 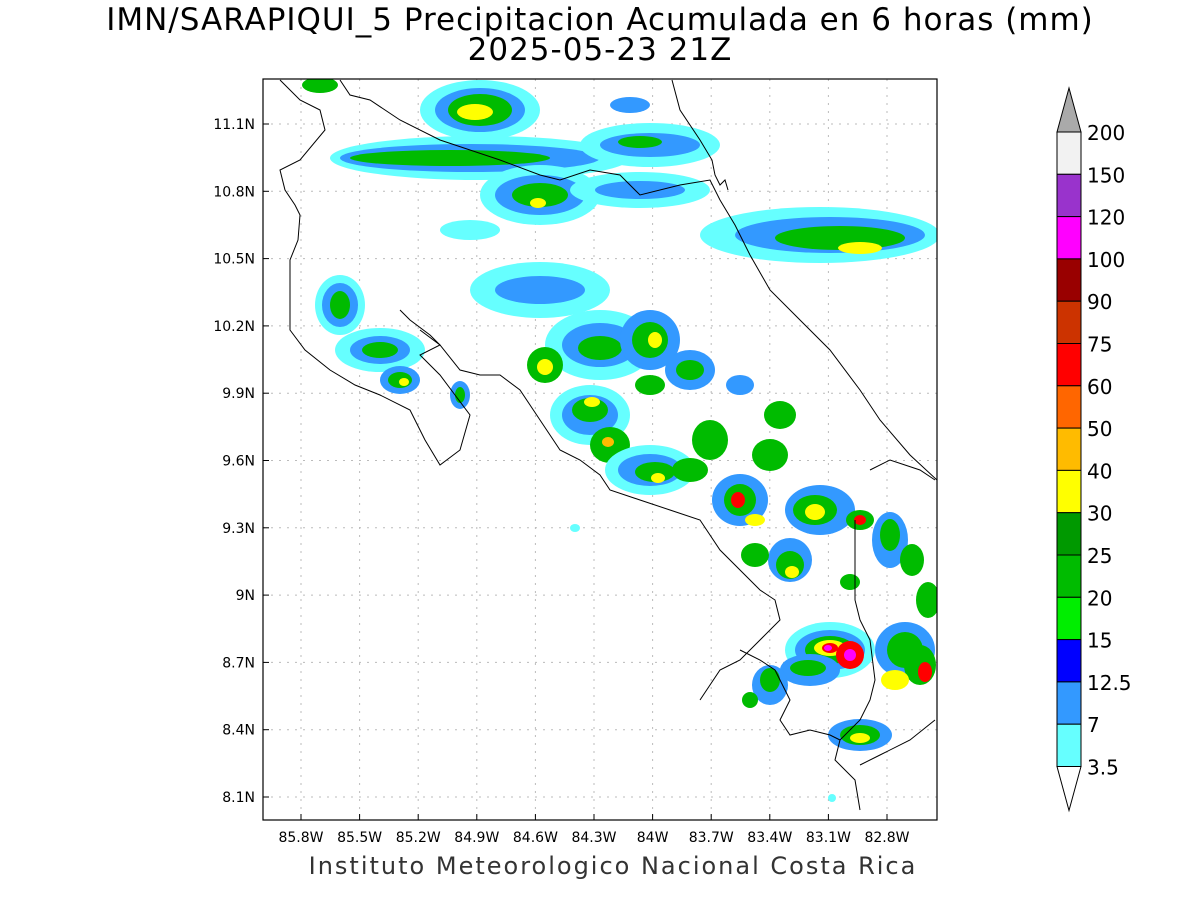 I want to click on lon-tick-label: 84.6W, so click(x=535, y=838).